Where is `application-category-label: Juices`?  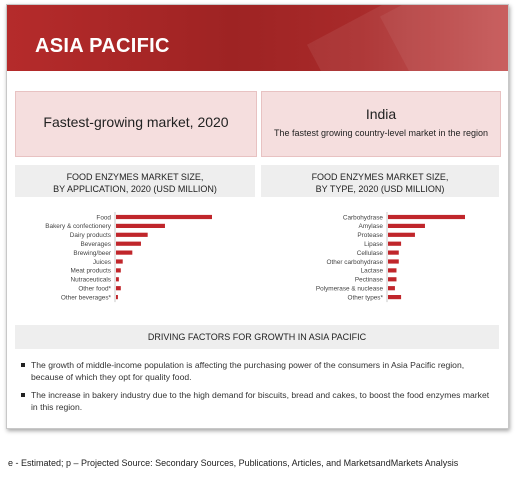
application-category-label: Juices is located at coordinates (102, 262).